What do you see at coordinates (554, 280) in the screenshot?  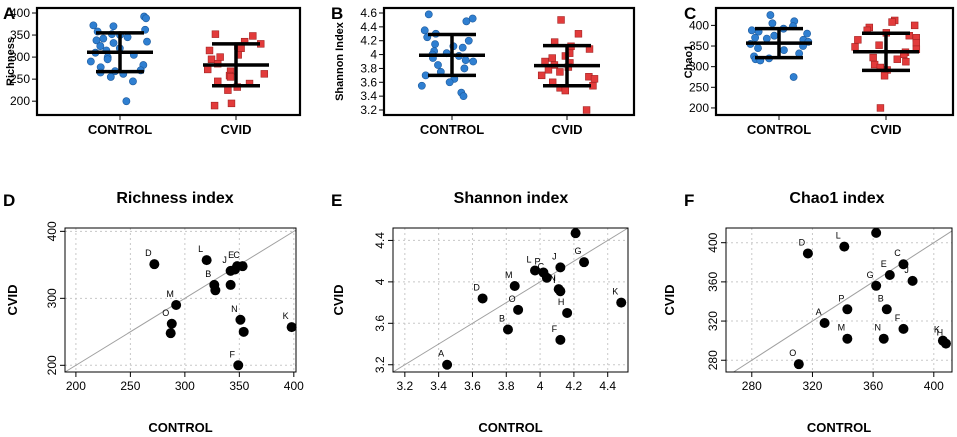 I see `point-label: I` at bounding box center [554, 280].